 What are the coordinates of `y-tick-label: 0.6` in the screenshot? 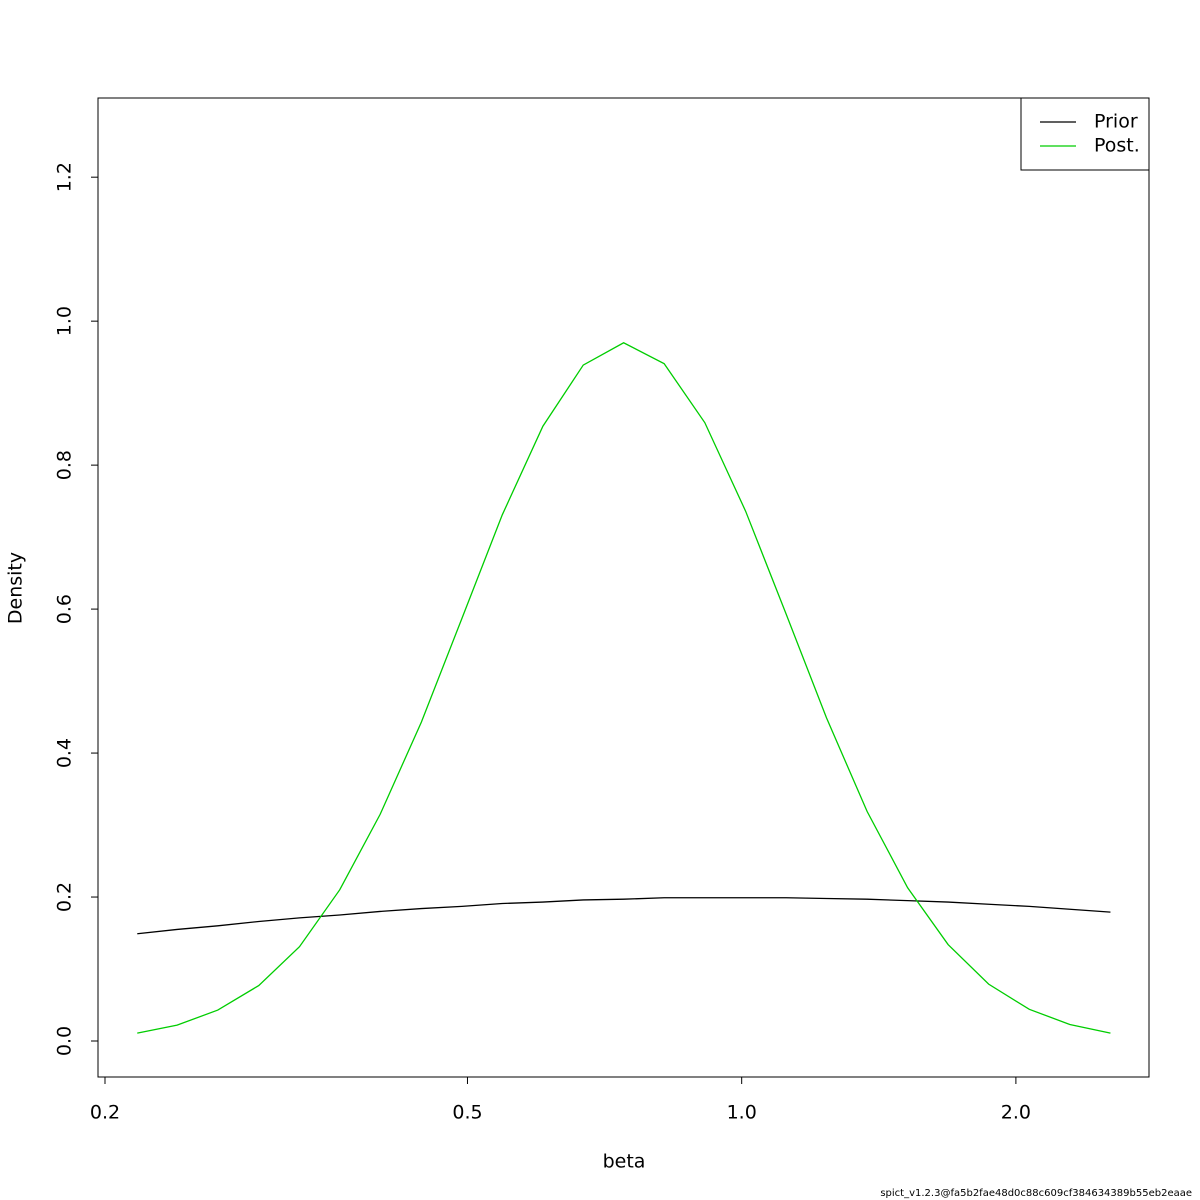 It's located at (65, 609).